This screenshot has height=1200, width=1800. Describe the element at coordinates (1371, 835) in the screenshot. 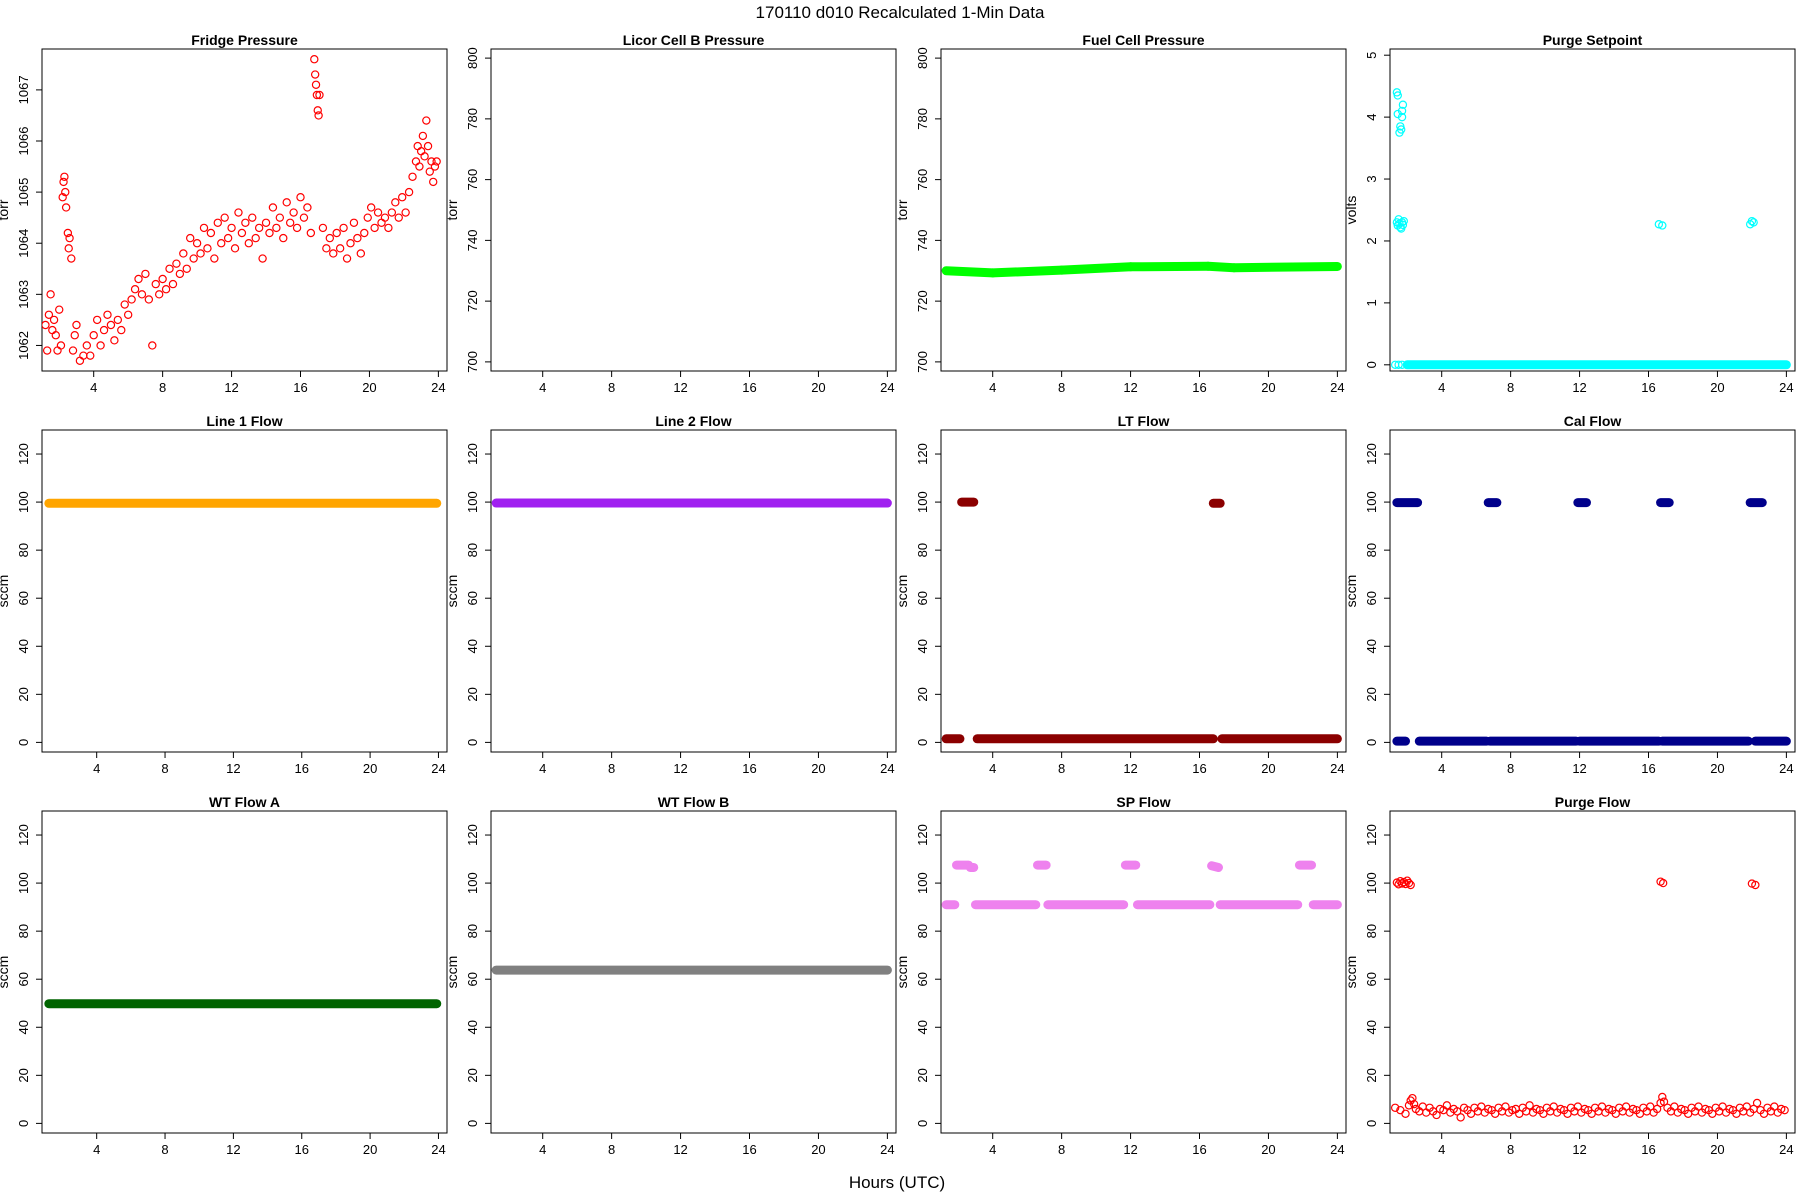

I see `y-tick-label: 120` at that location.